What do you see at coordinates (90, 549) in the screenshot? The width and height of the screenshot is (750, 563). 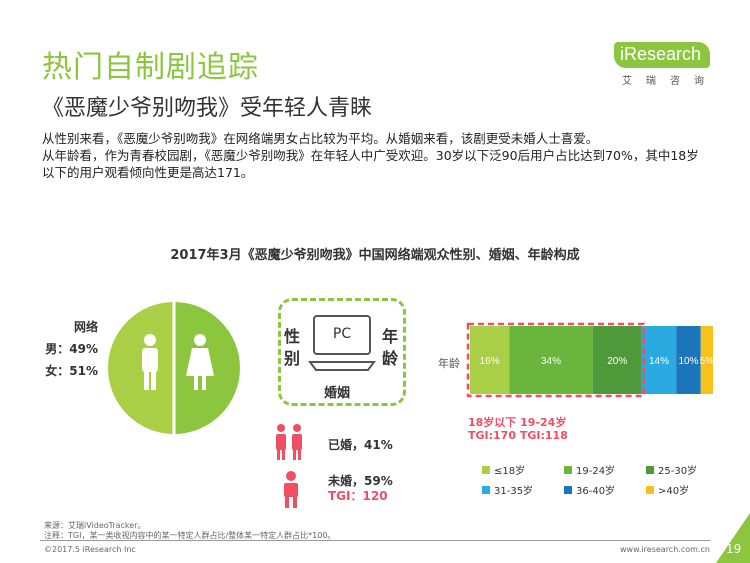 I see `copyright: ©2017.5 iResearch Inc` at bounding box center [90, 549].